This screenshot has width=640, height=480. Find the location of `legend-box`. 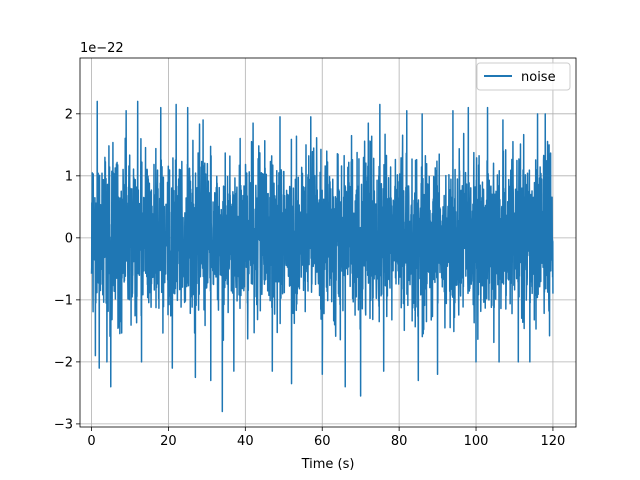

legend-box is located at coordinates (523, 76).